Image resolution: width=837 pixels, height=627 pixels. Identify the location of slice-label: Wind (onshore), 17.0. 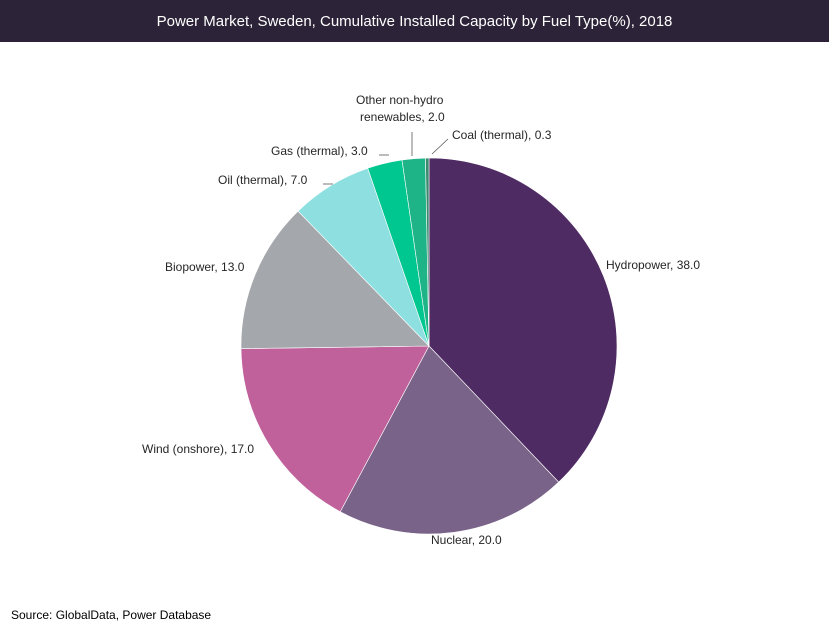
(198, 449).